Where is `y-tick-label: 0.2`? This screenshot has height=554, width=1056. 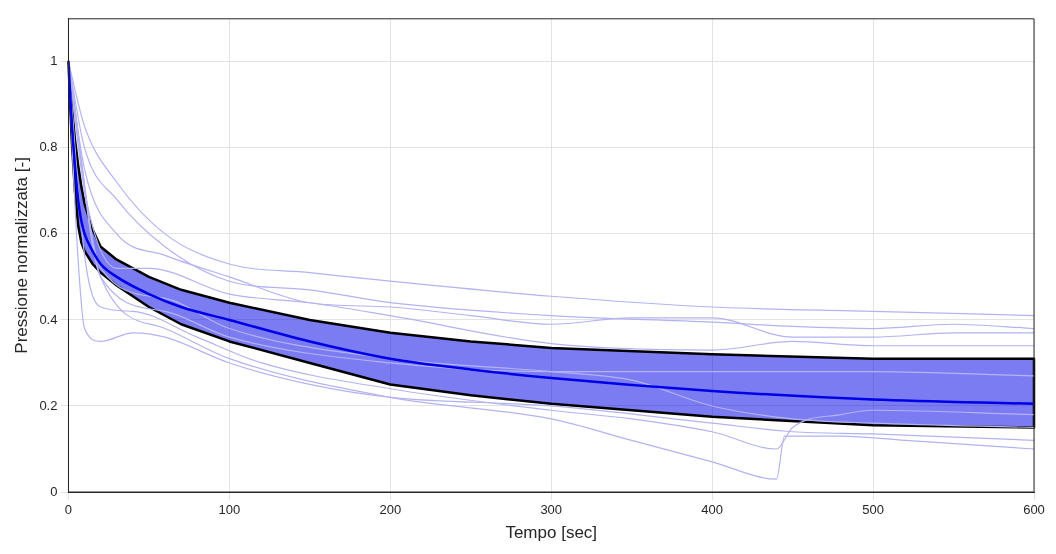
y-tick-label: 0.2 is located at coordinates (48, 405).